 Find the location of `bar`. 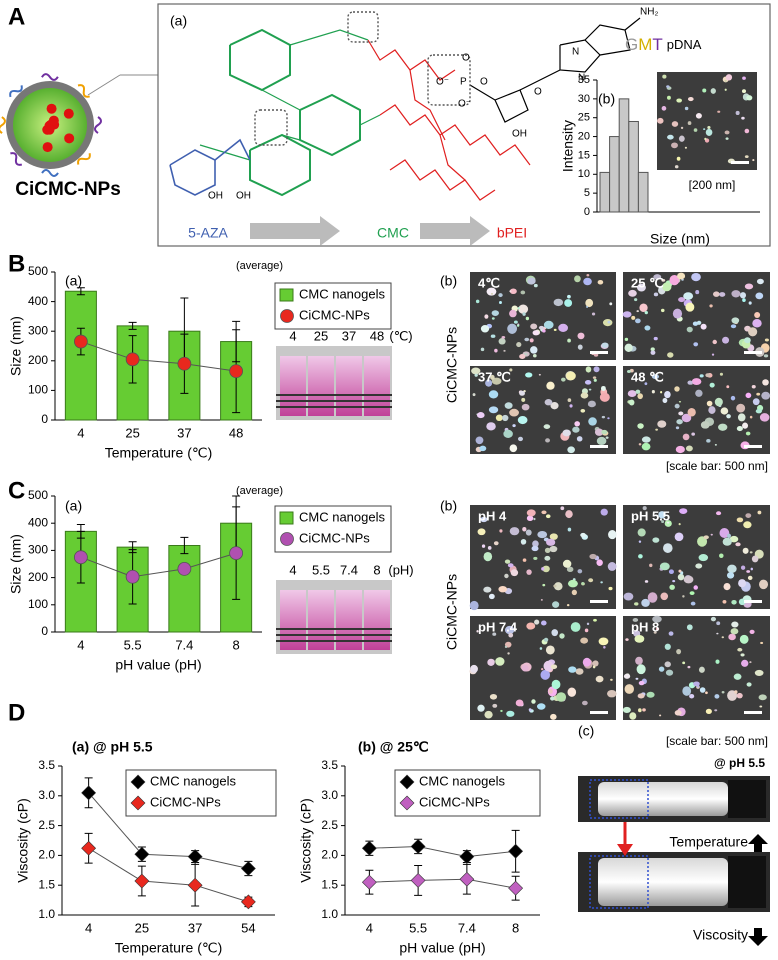

bar is located at coordinates (633, 166).